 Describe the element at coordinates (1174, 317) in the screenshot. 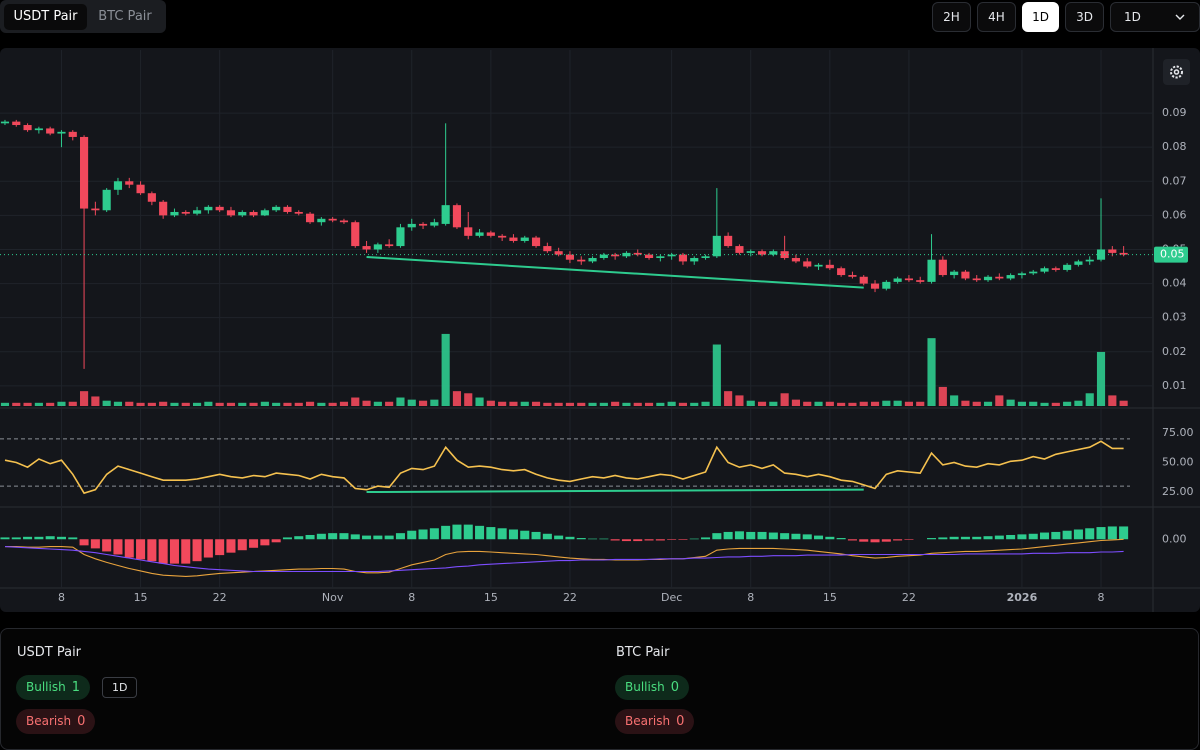

I see `y-tick-label: 0.03` at that location.